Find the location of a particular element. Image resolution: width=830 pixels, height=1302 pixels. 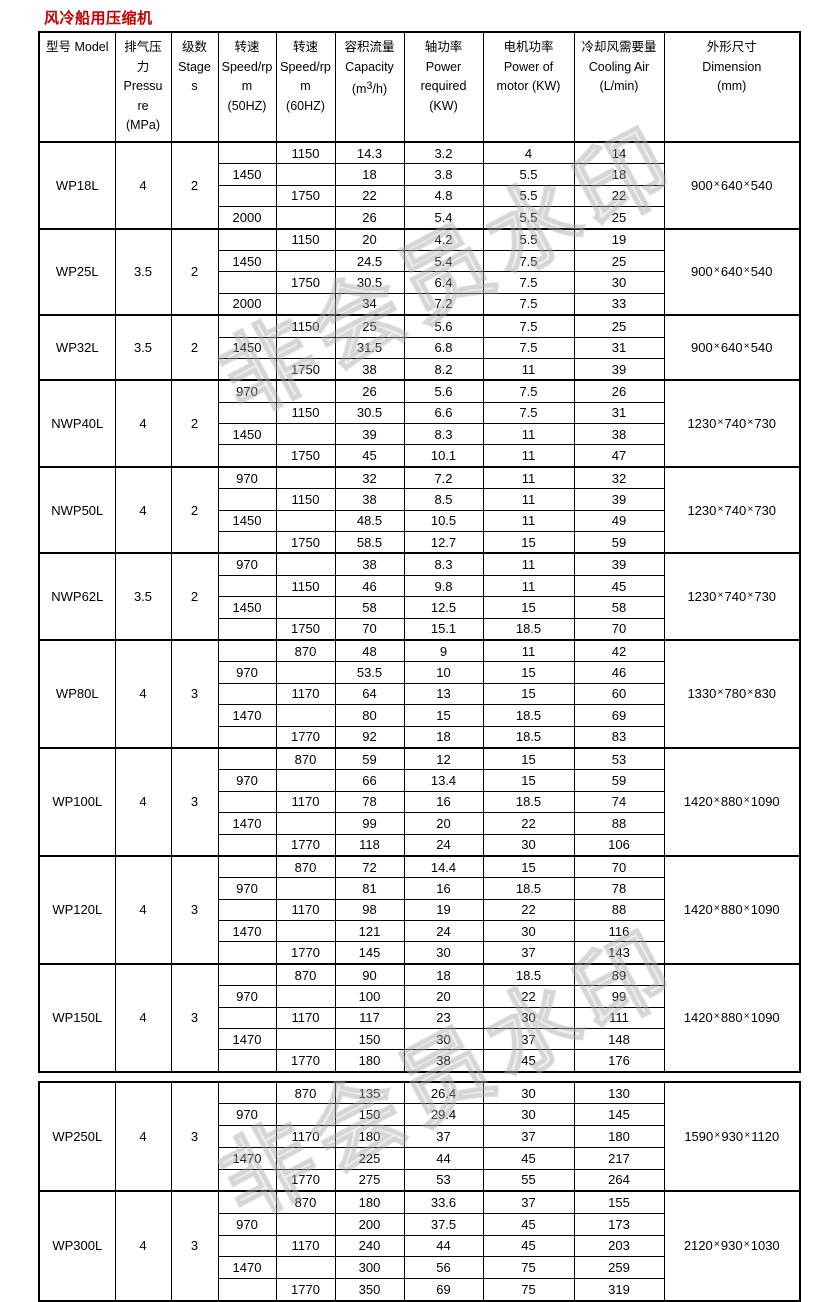

table-row: 1470 80 15 18.5 69 is located at coordinates (419, 715).